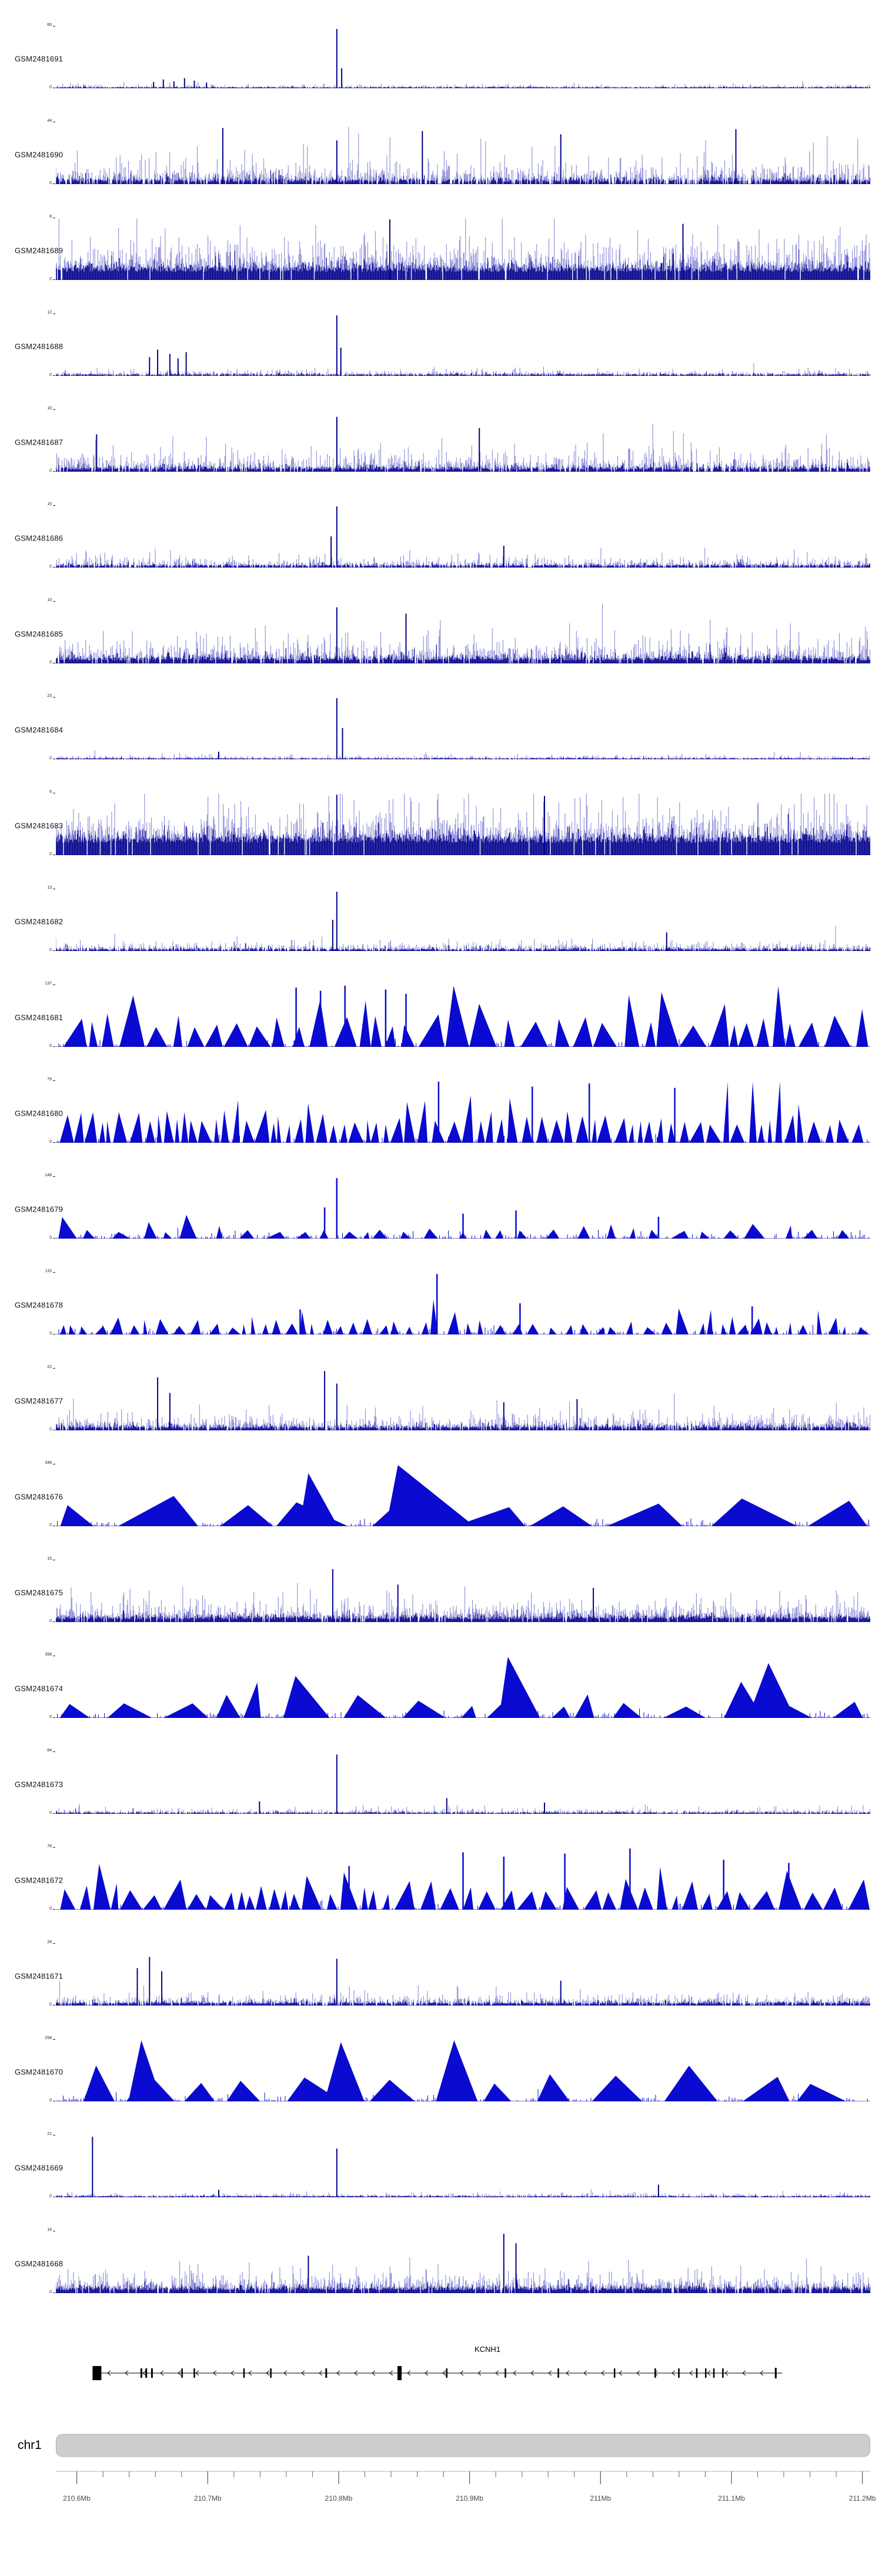 This screenshot has width=882, height=2576. I want to click on track-row: GSM2481671 26 0, so click(441, 1976).